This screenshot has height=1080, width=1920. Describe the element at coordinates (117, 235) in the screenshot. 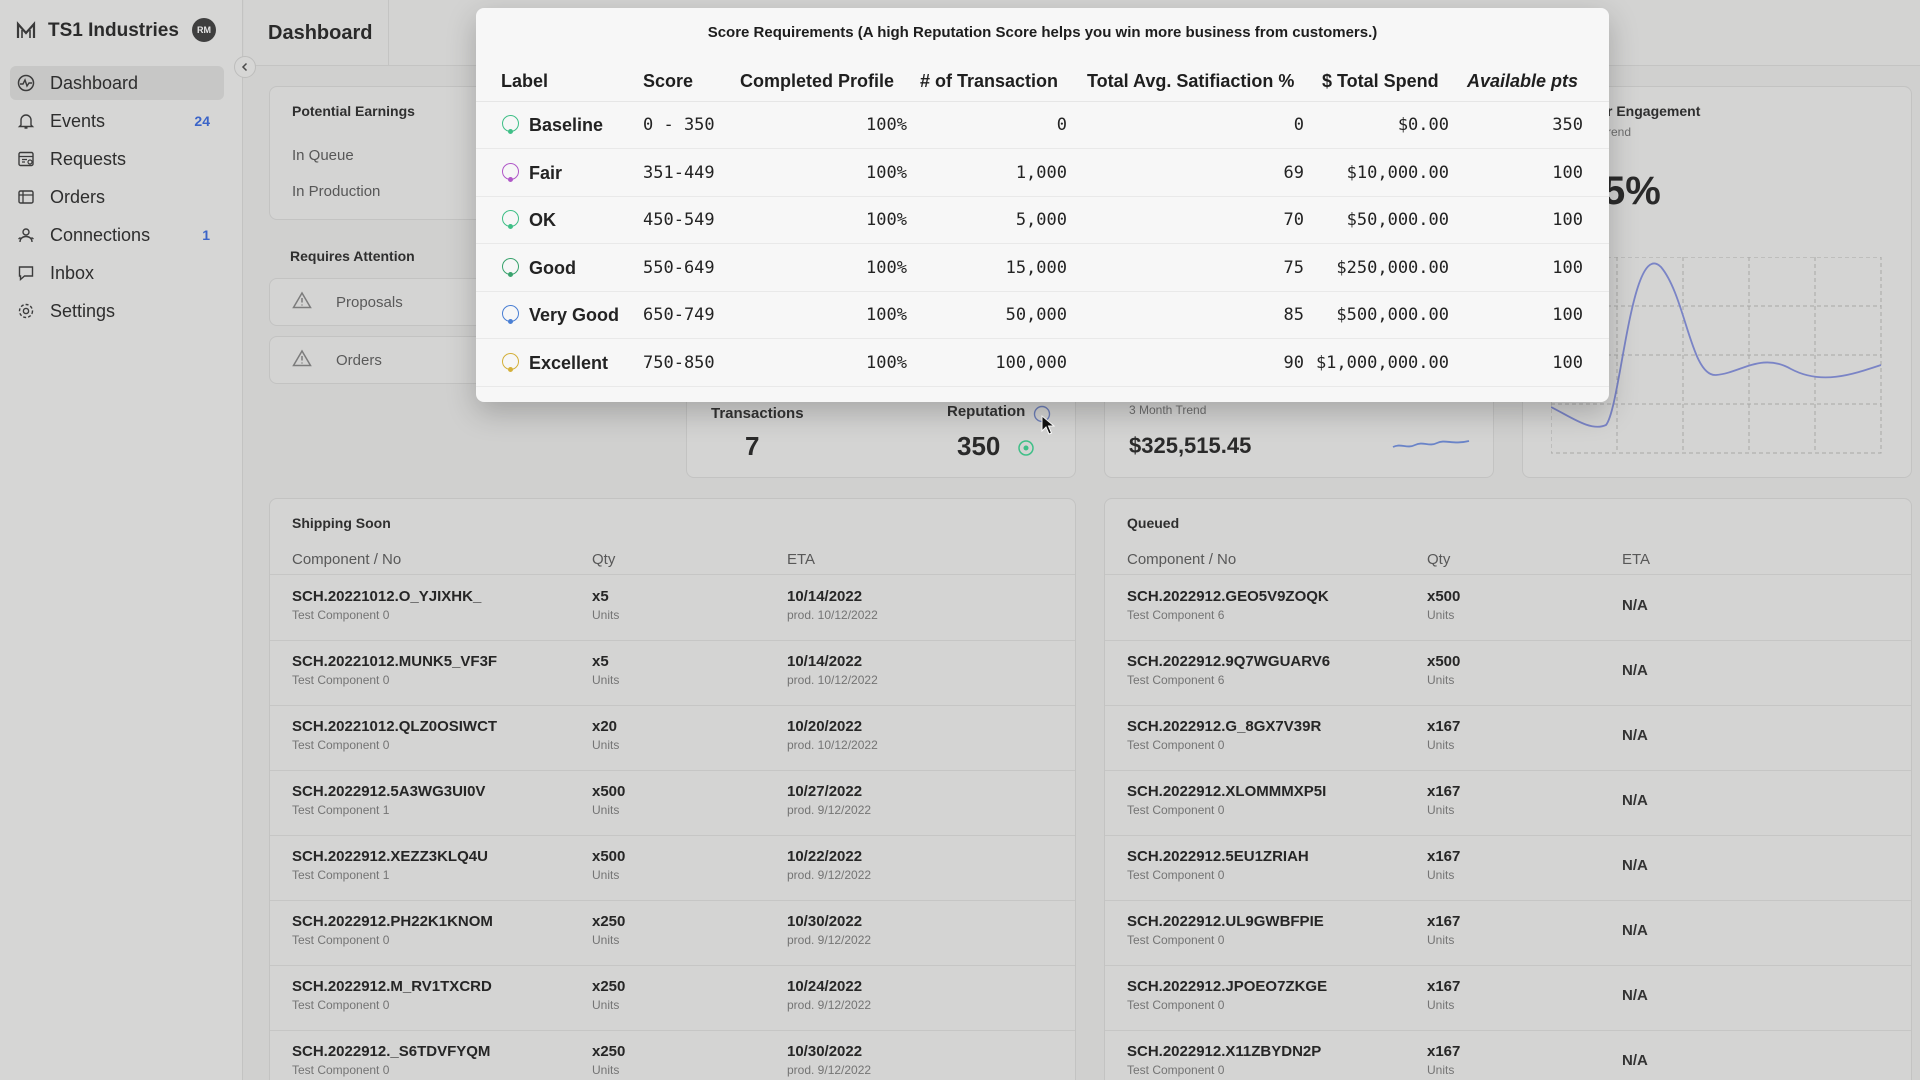

I see `sidebar-item-connections: Connections 1` at that location.